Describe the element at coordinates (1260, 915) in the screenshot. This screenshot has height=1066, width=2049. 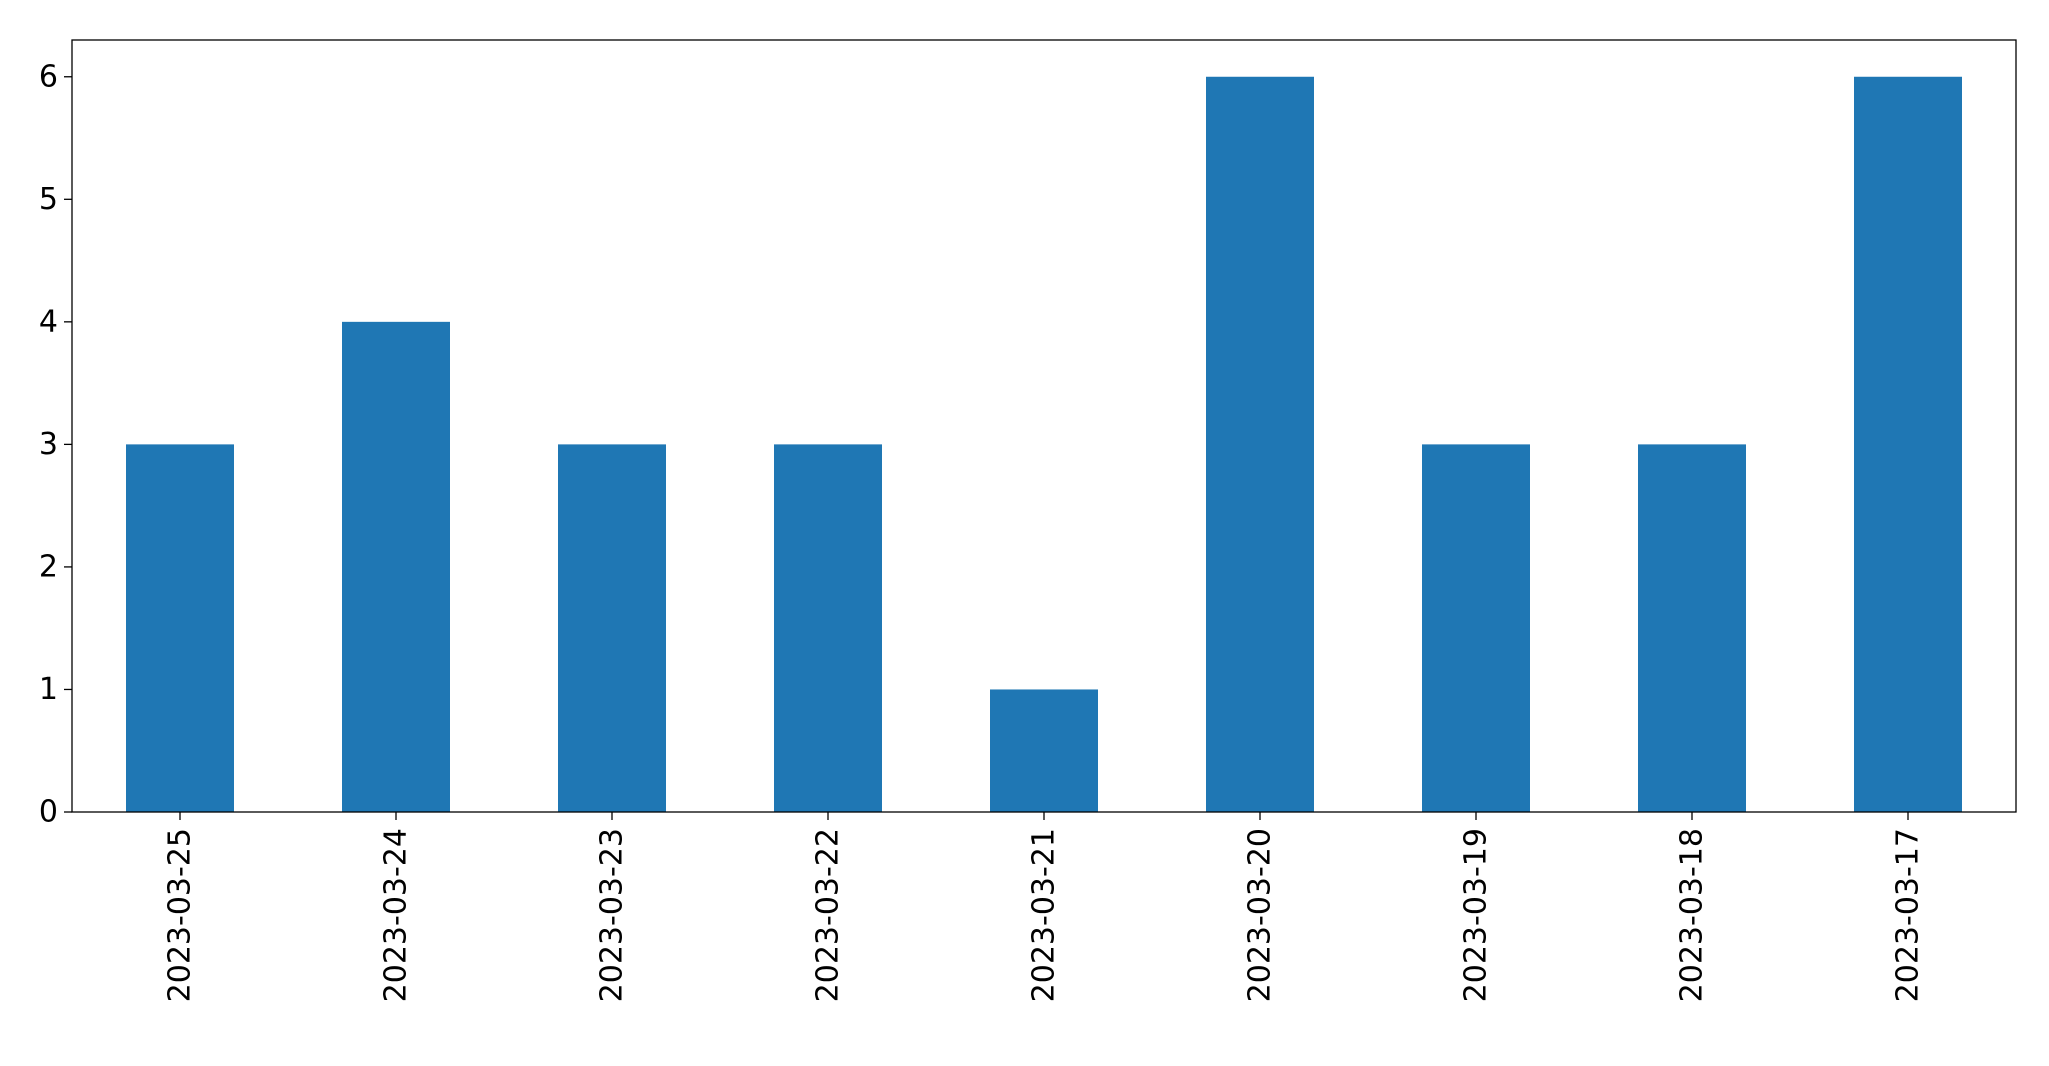
I see `x-tick-label: 2023-03-20` at that location.